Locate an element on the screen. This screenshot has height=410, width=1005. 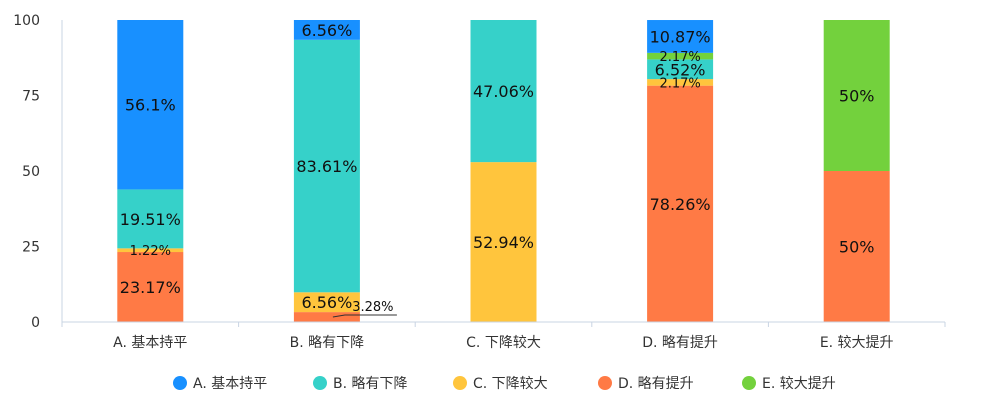
legend-label: E. 较大提升 is located at coordinates (799, 384).